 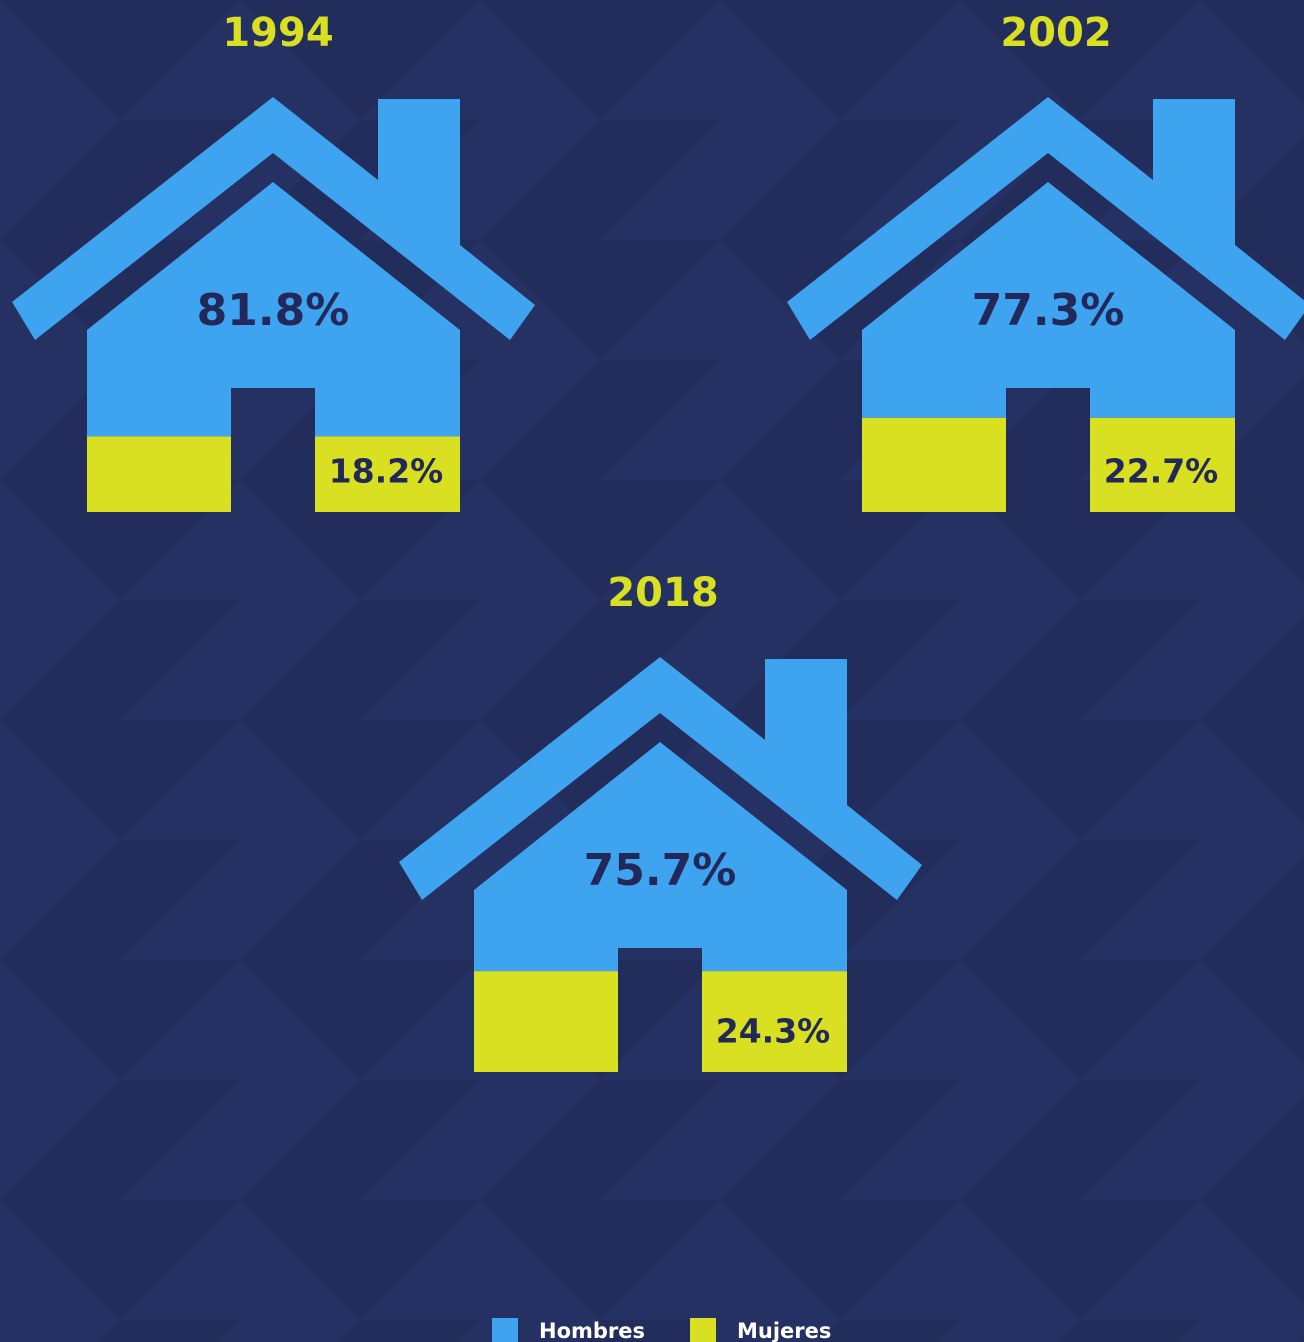 What do you see at coordinates (1161, 471) in the screenshot?
I see `value-label: 22.7%` at bounding box center [1161, 471].